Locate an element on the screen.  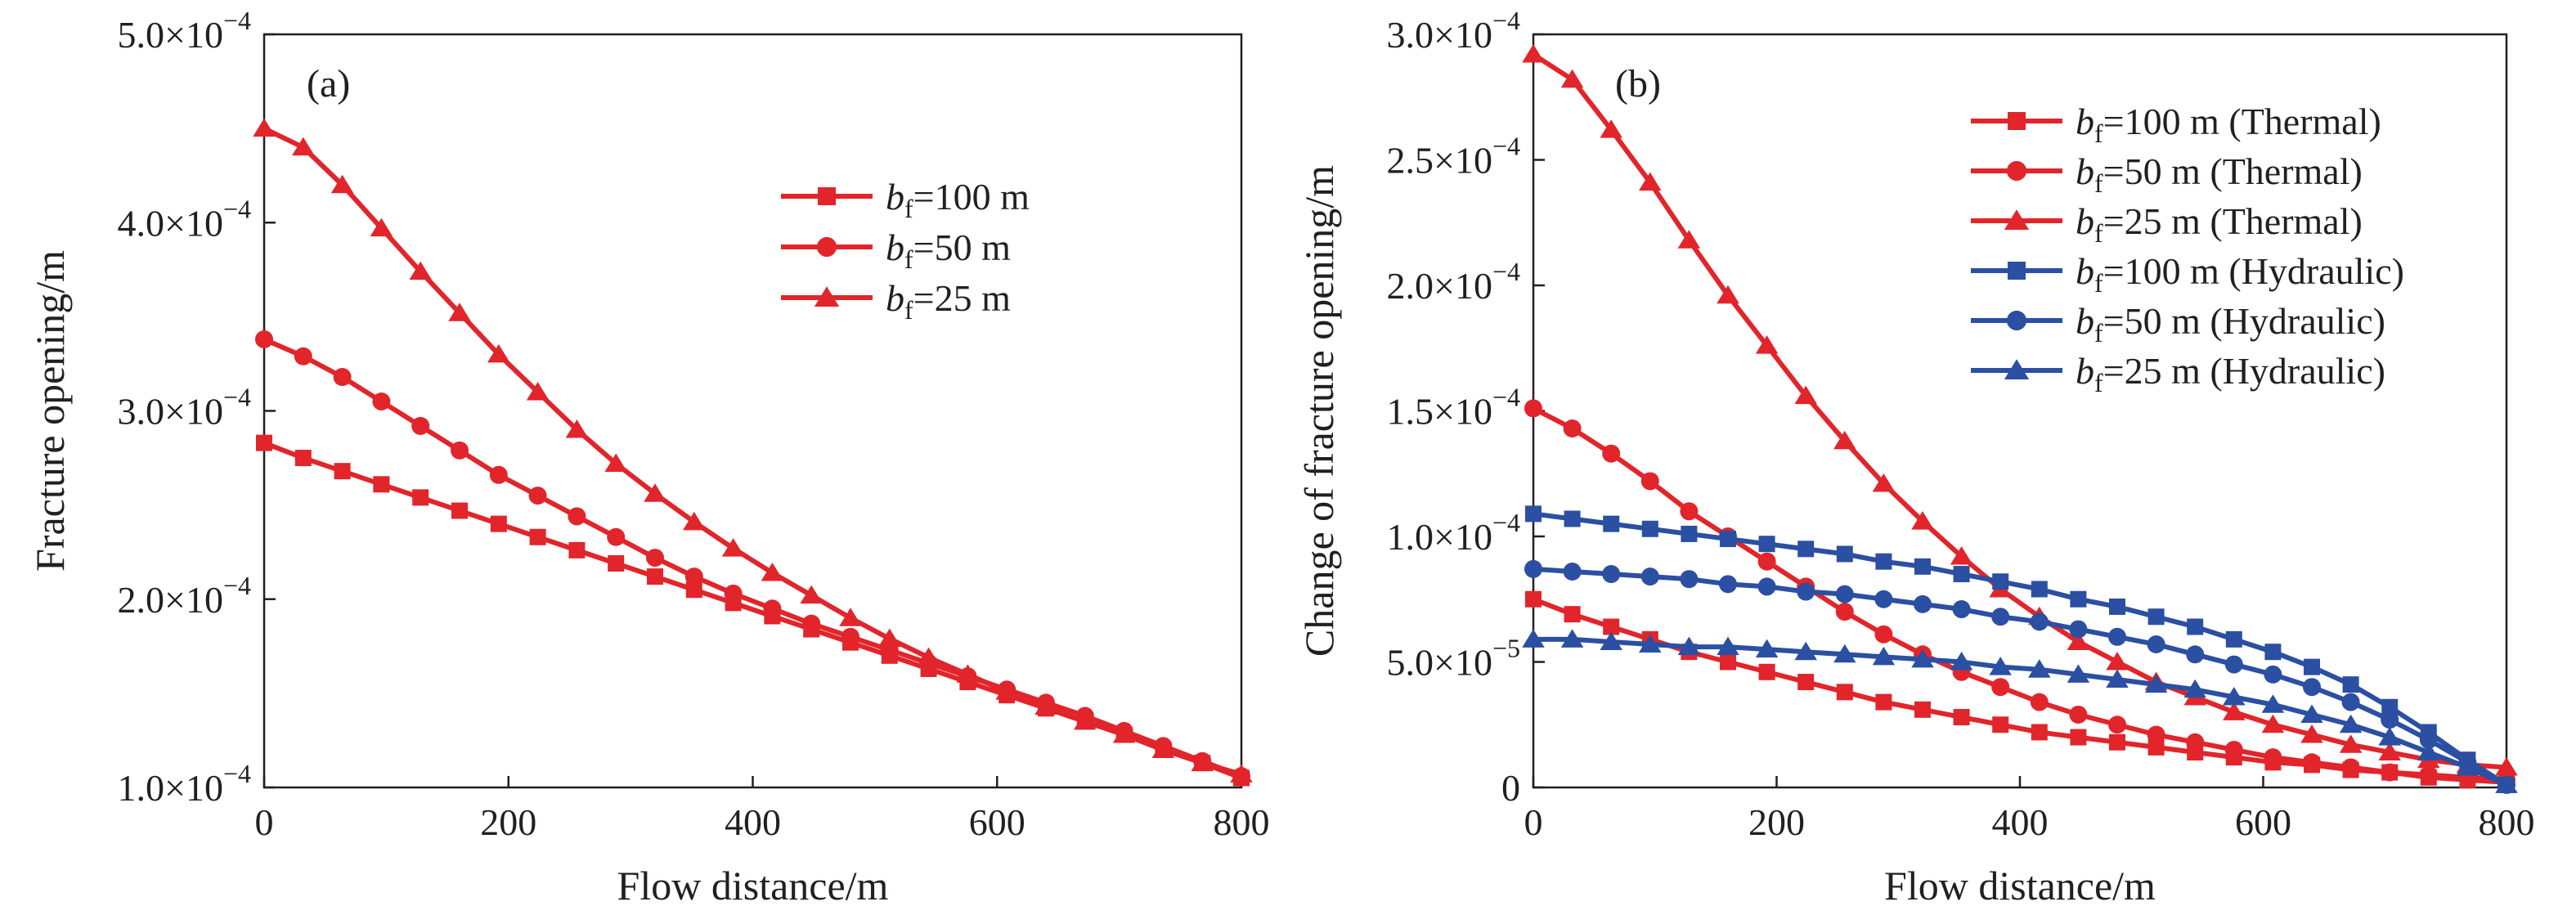
legend-entry: bf=100 m (Thermal) is located at coordinates (2228, 124).